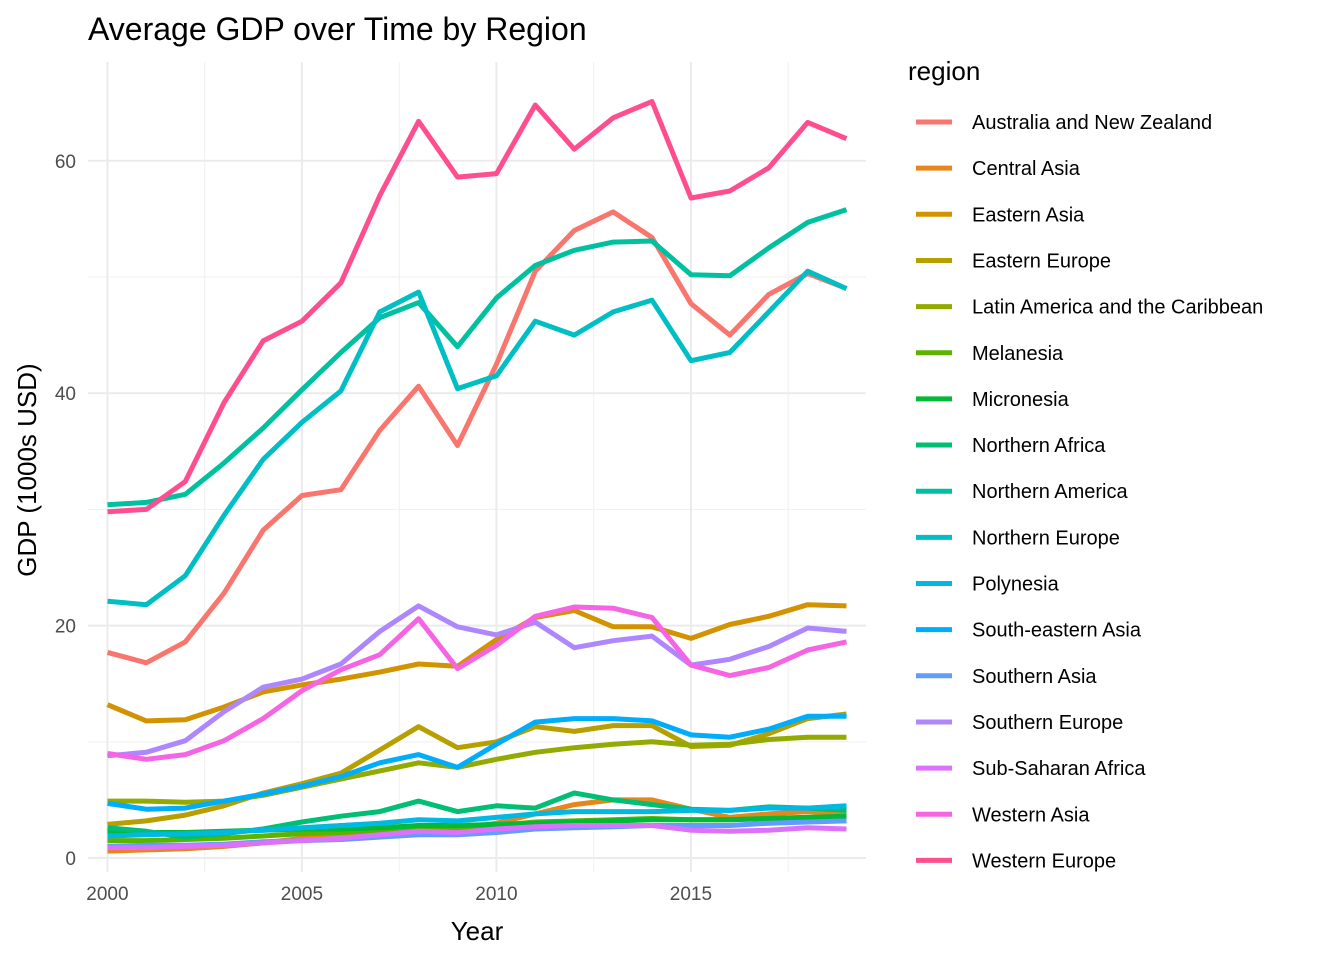  What do you see at coordinates (1092, 123) in the screenshot?
I see `legend-label-australia-and-new-zealand: Australia and New Zealand` at bounding box center [1092, 123].